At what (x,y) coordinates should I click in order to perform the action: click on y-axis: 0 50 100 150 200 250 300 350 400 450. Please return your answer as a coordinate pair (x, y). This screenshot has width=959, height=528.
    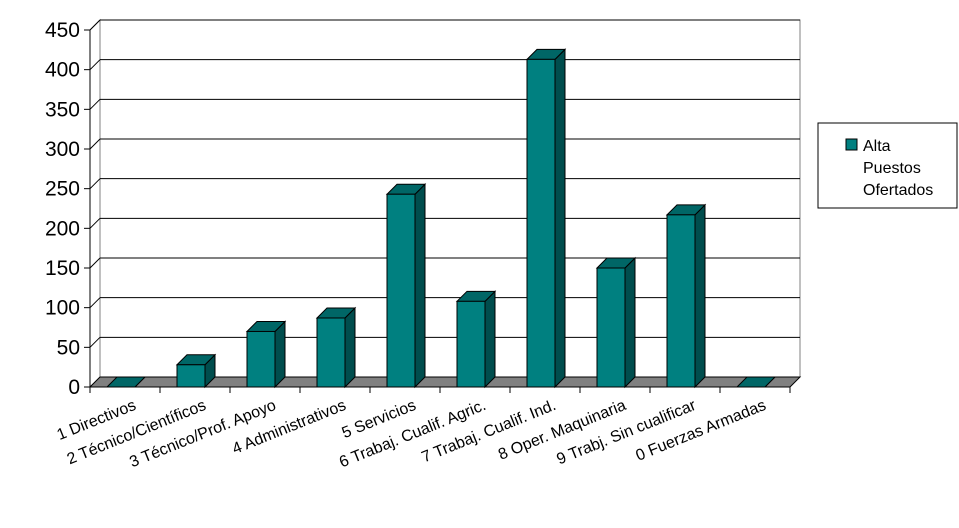
    Looking at the image, I should click on (68, 209).